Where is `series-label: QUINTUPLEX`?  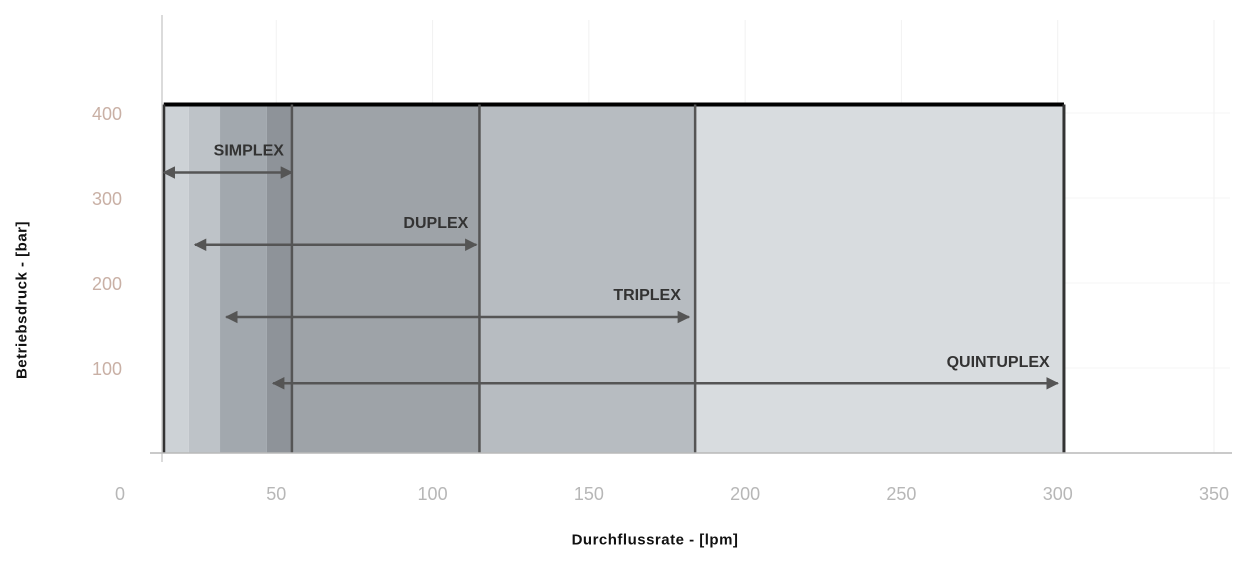 series-label: QUINTUPLEX is located at coordinates (998, 362).